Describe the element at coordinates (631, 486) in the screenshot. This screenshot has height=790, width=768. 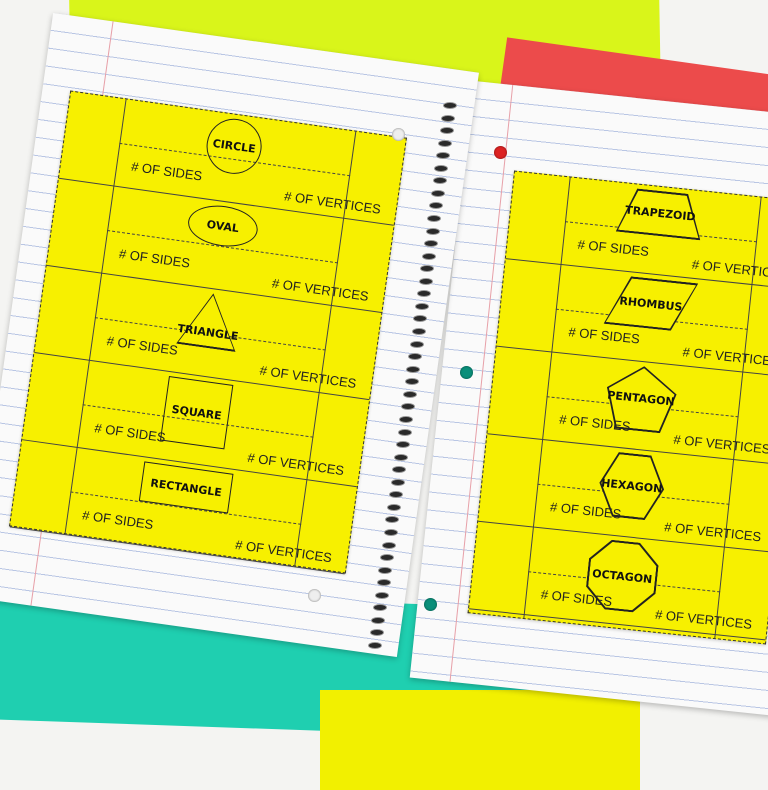
I see `shape-name: HEXAGON` at that location.